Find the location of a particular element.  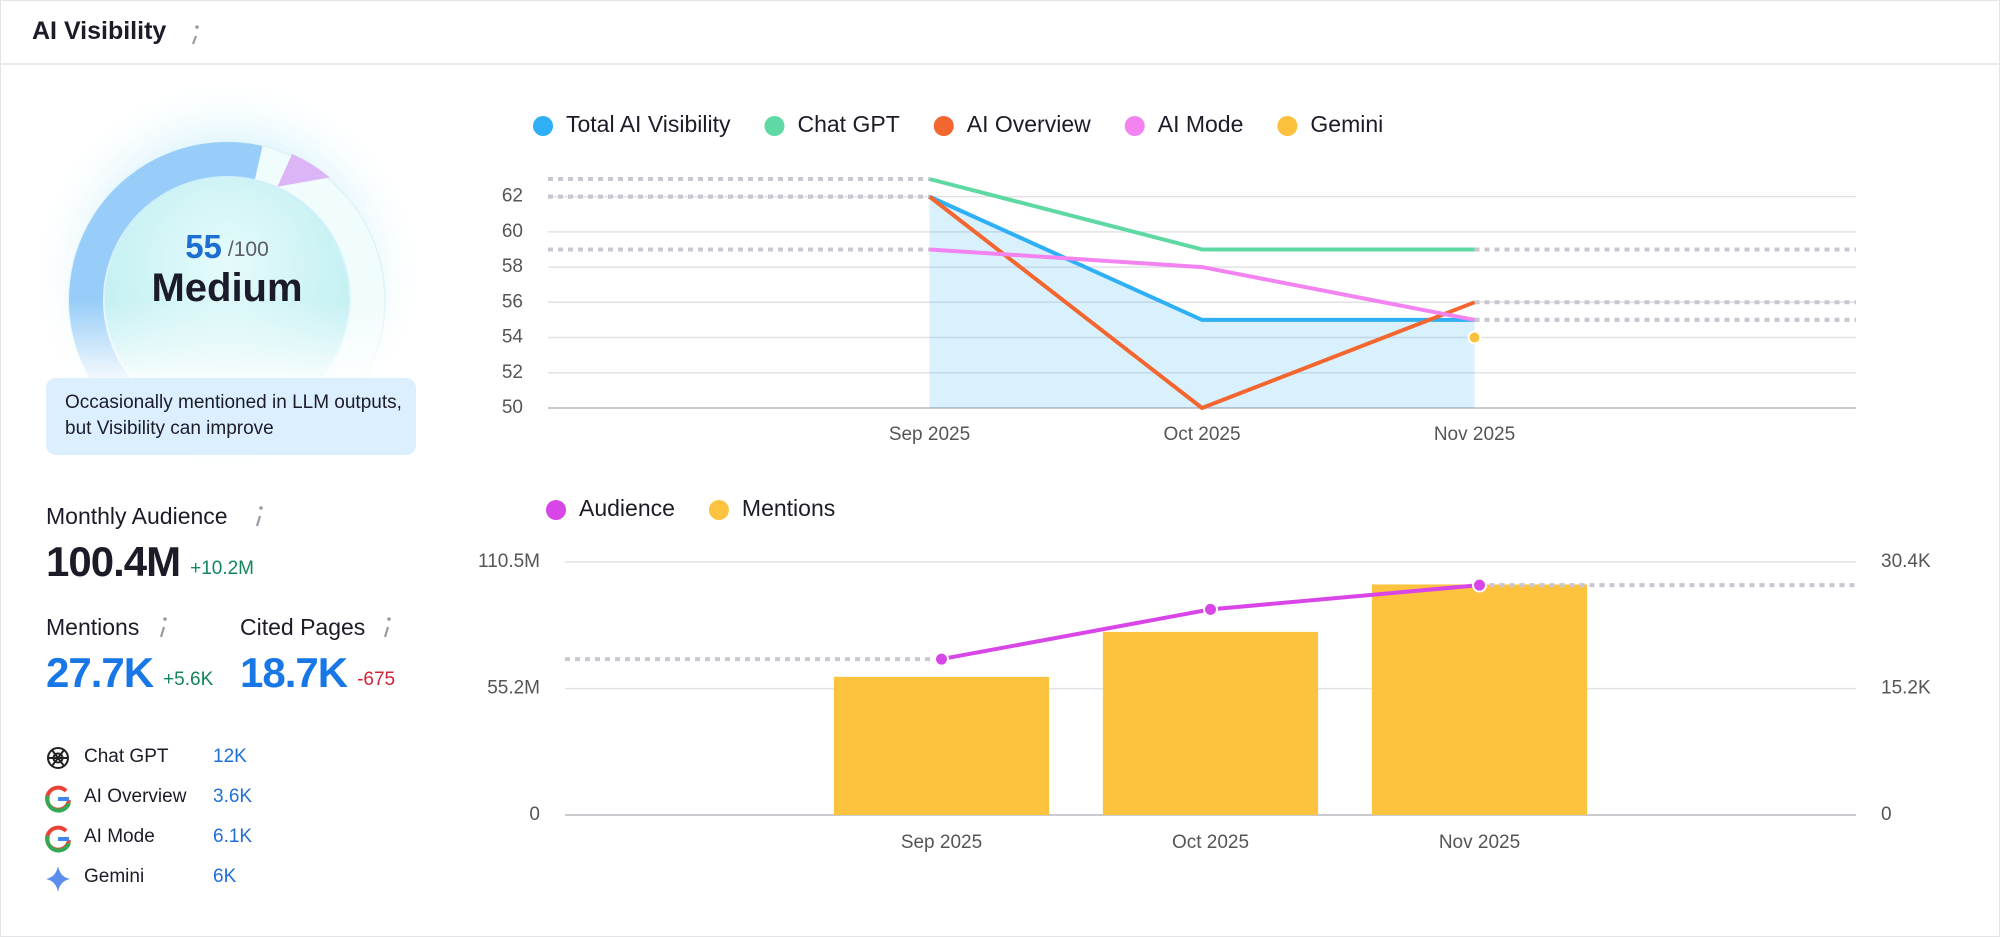

source-name: AI Overview is located at coordinates (135, 796).